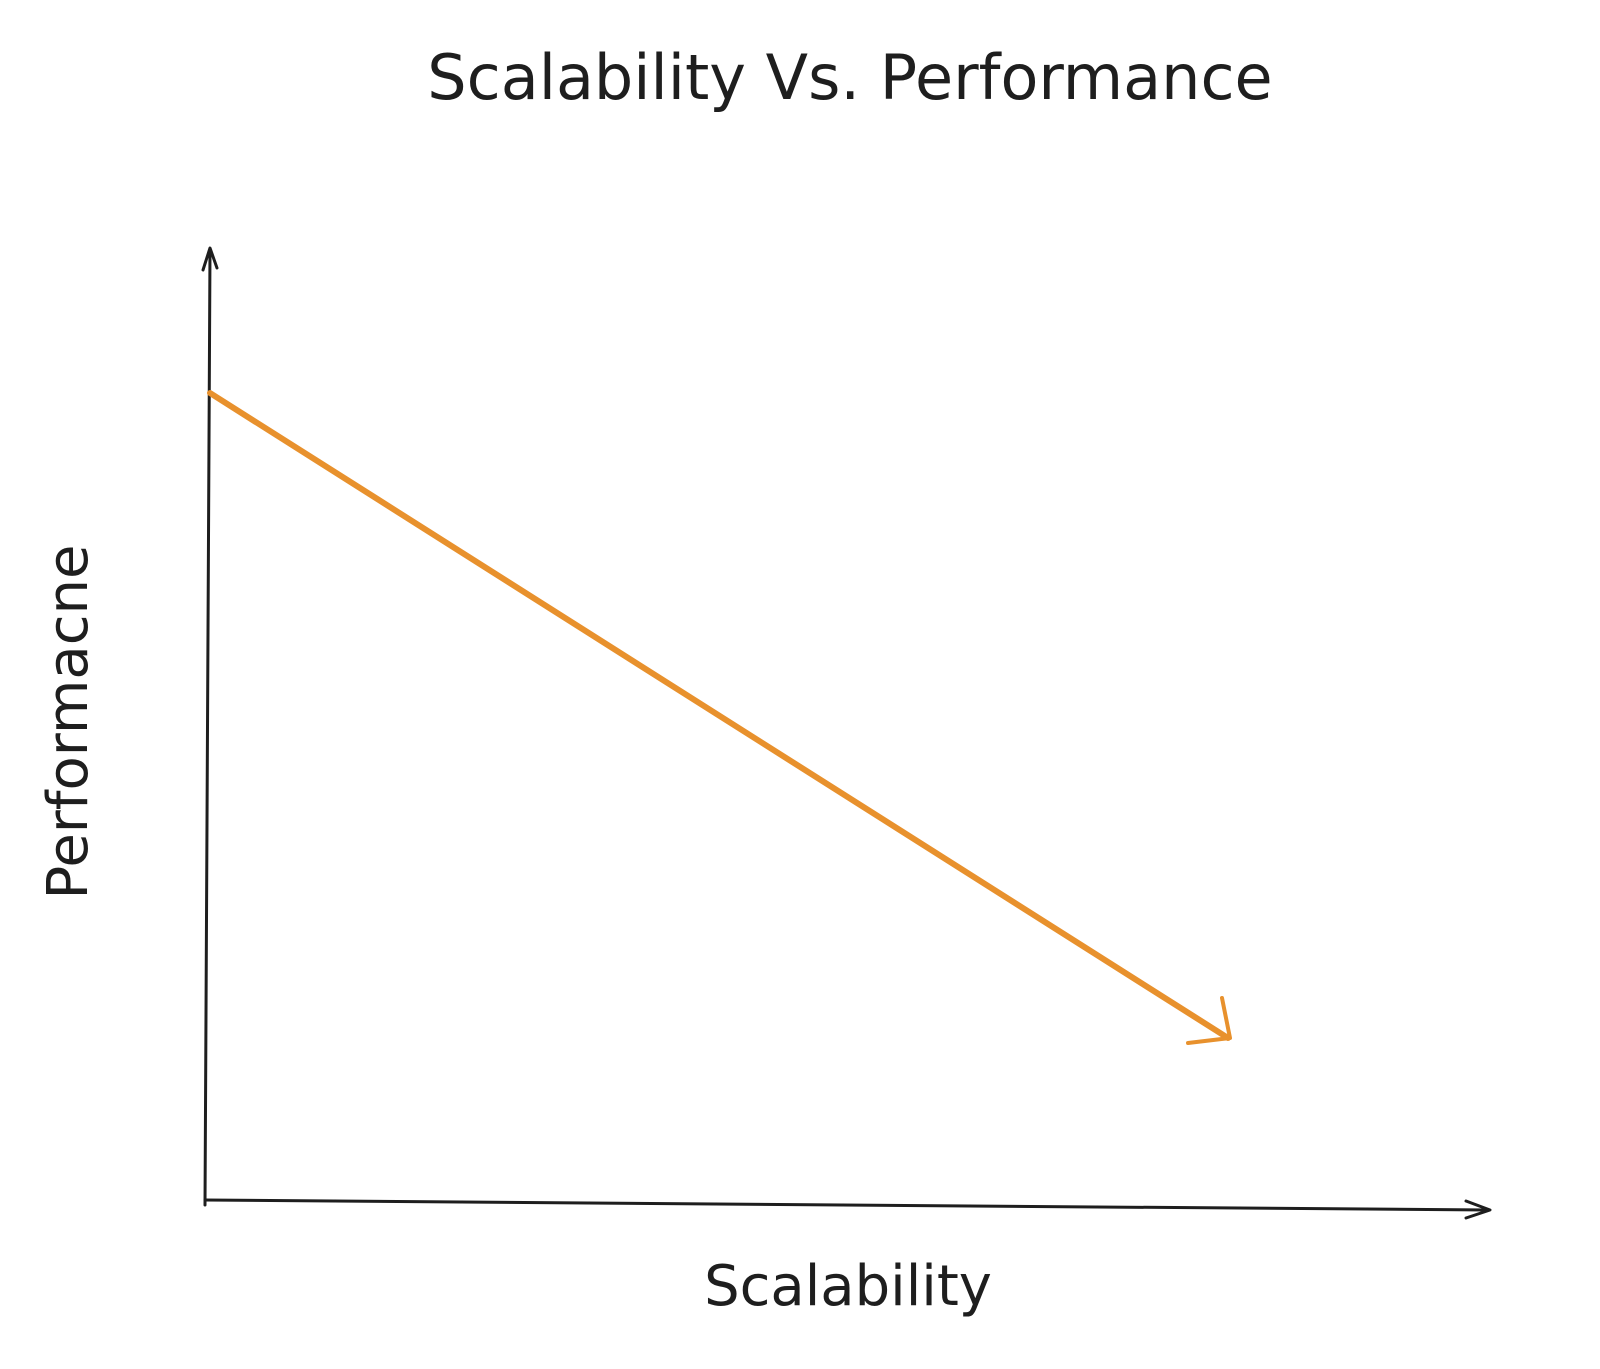 This screenshot has width=1600, height=1369. Describe the element at coordinates (846, 1205) in the screenshot. I see `x-axis` at that location.